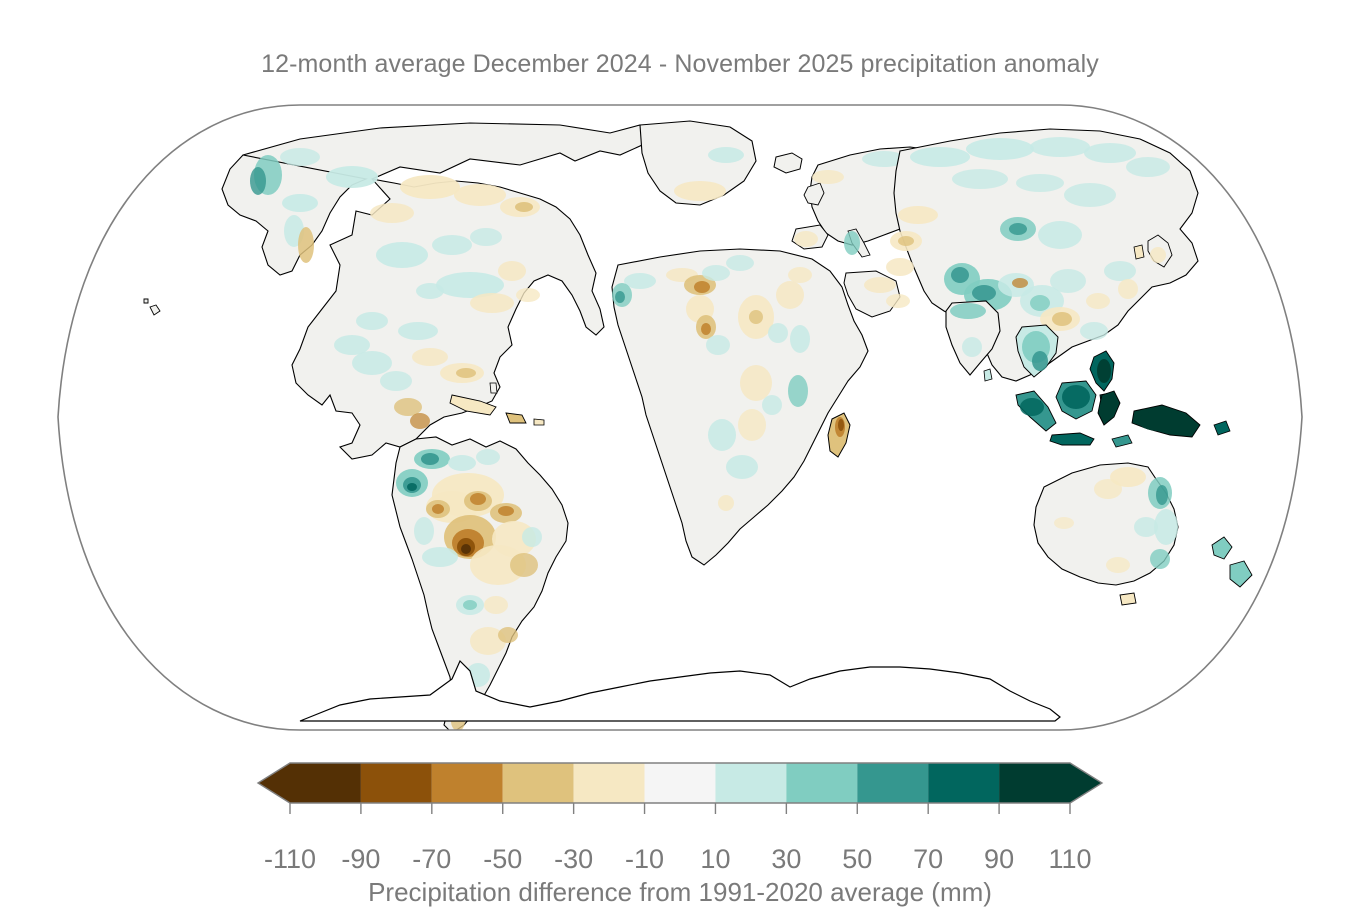 Image resolution: width=1360 pixels, height=908 pixels. What do you see at coordinates (441, 291) in the screenshot?
I see `region-north-america` at bounding box center [441, 291].